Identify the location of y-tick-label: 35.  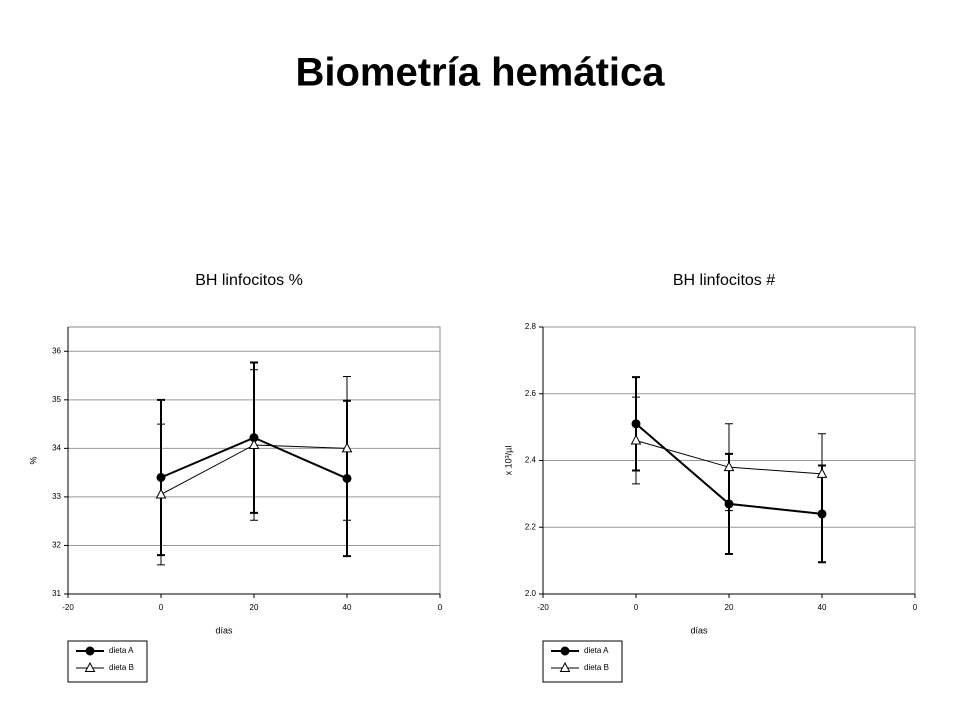
(56, 399).